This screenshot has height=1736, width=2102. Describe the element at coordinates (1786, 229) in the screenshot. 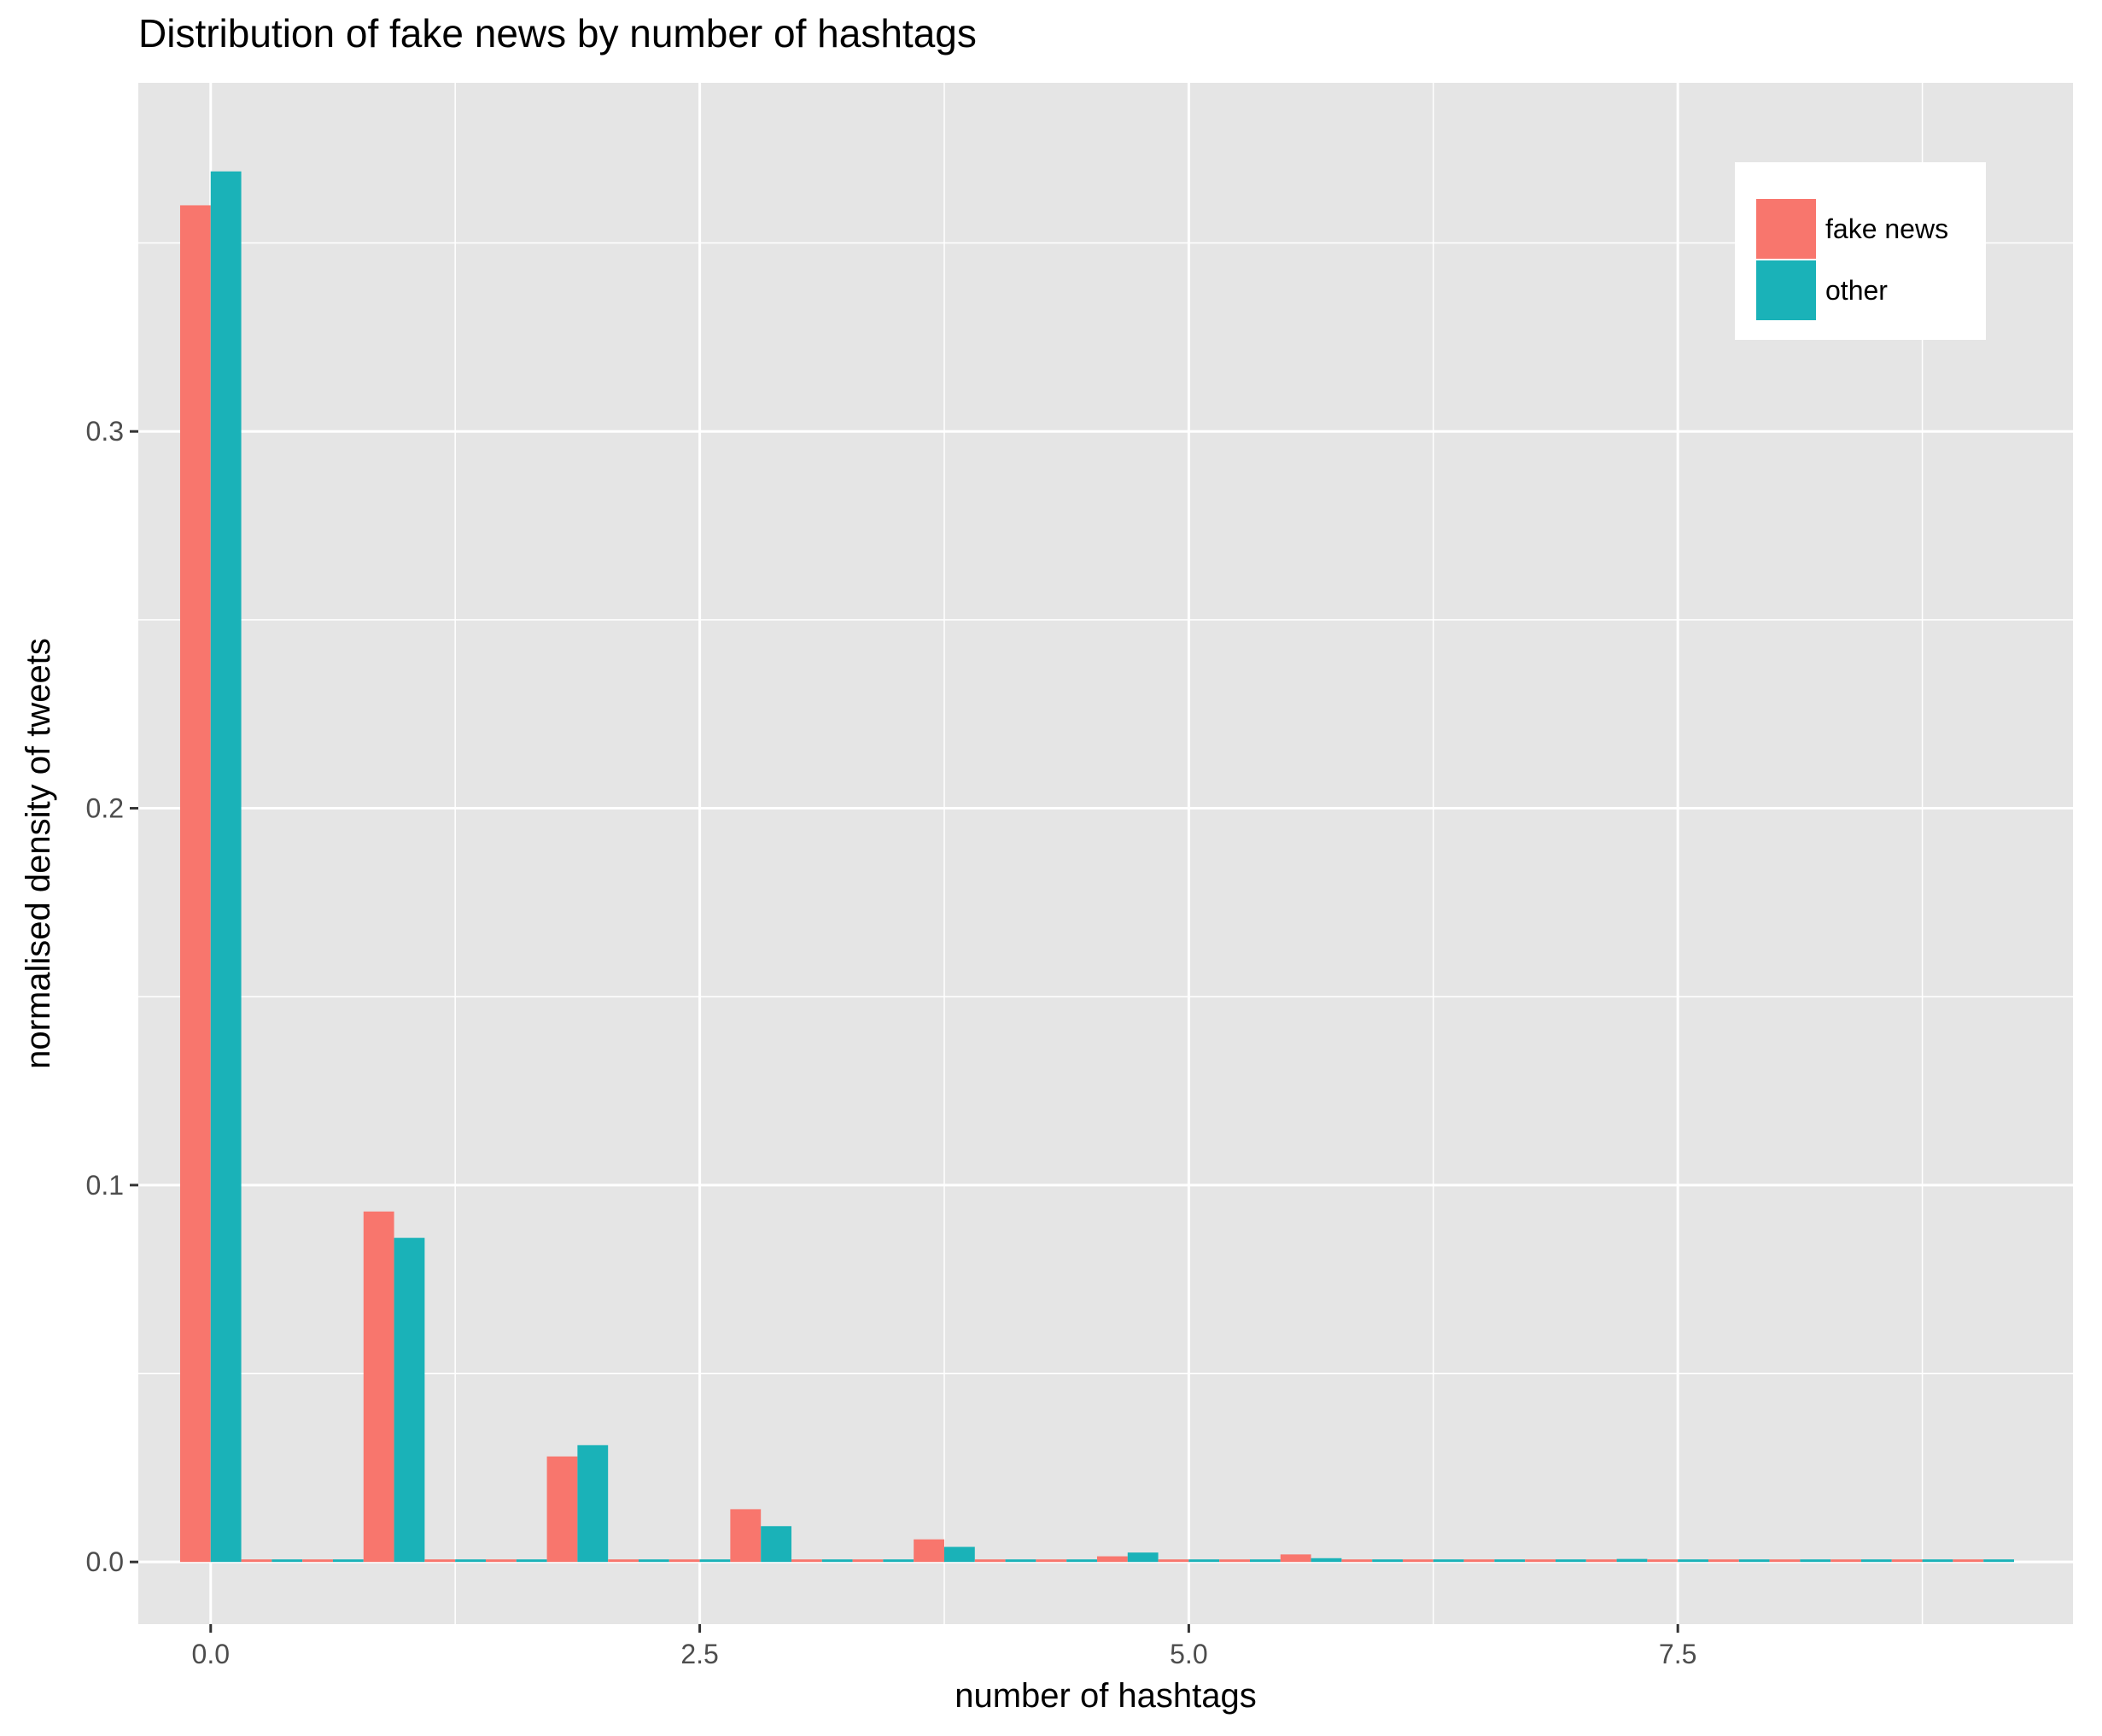

I see `legend-key-fake-news` at that location.